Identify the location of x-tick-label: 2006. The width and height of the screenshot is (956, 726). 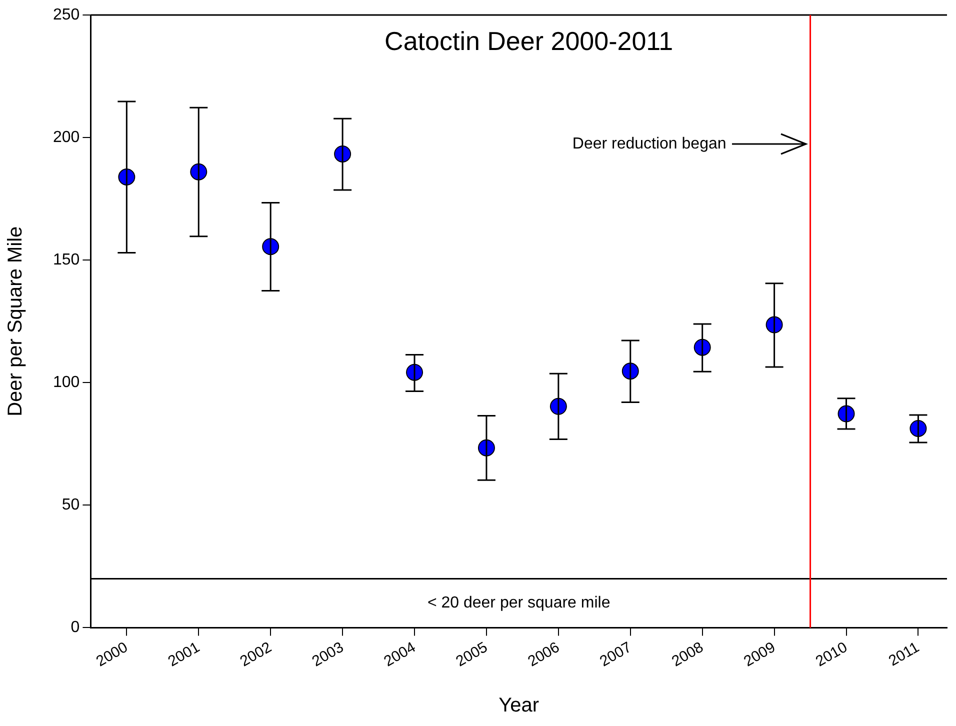
(543, 654).